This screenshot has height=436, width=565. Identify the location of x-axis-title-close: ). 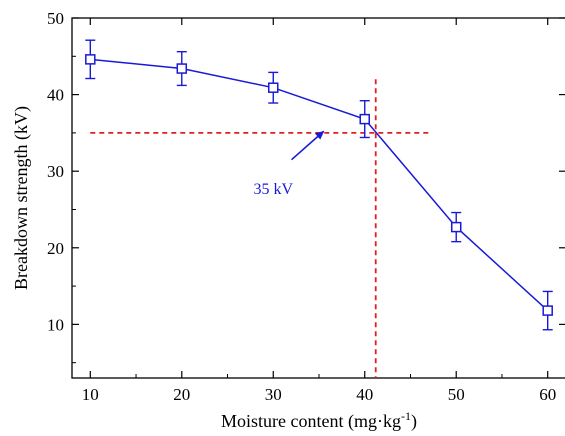
(414, 421).